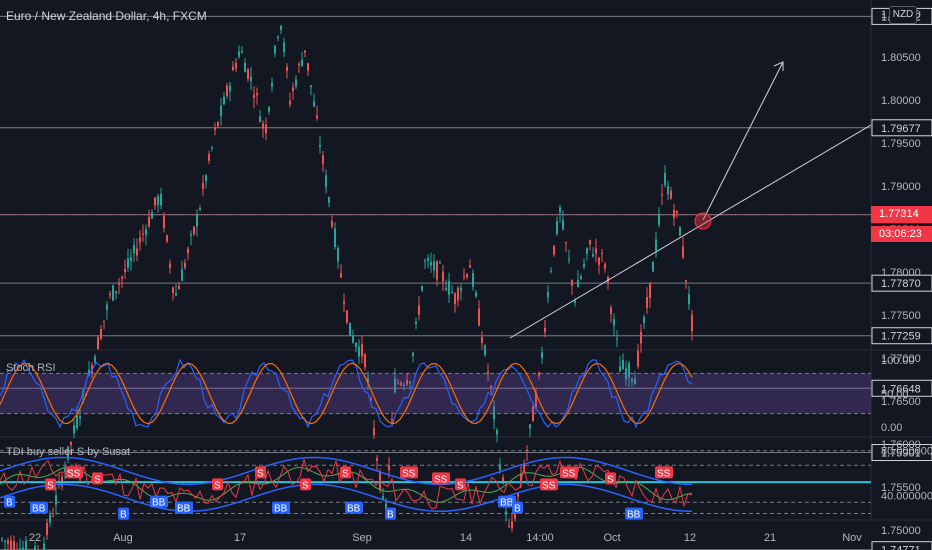 This screenshot has height=550, width=932. Describe the element at coordinates (901, 187) in the screenshot. I see `price-axis-label: 1.79000` at that location.